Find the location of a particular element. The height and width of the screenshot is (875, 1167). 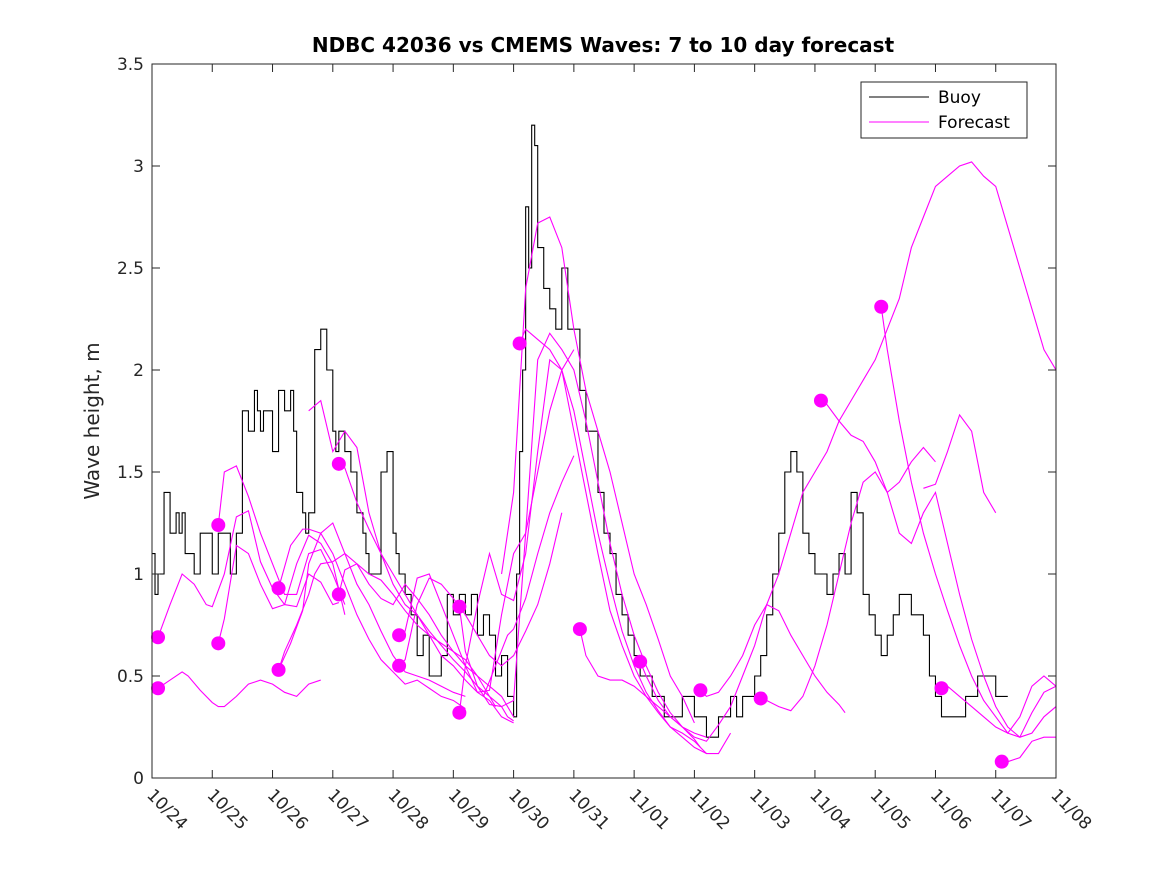

x-tick-label: 11/06 is located at coordinates (950, 809).